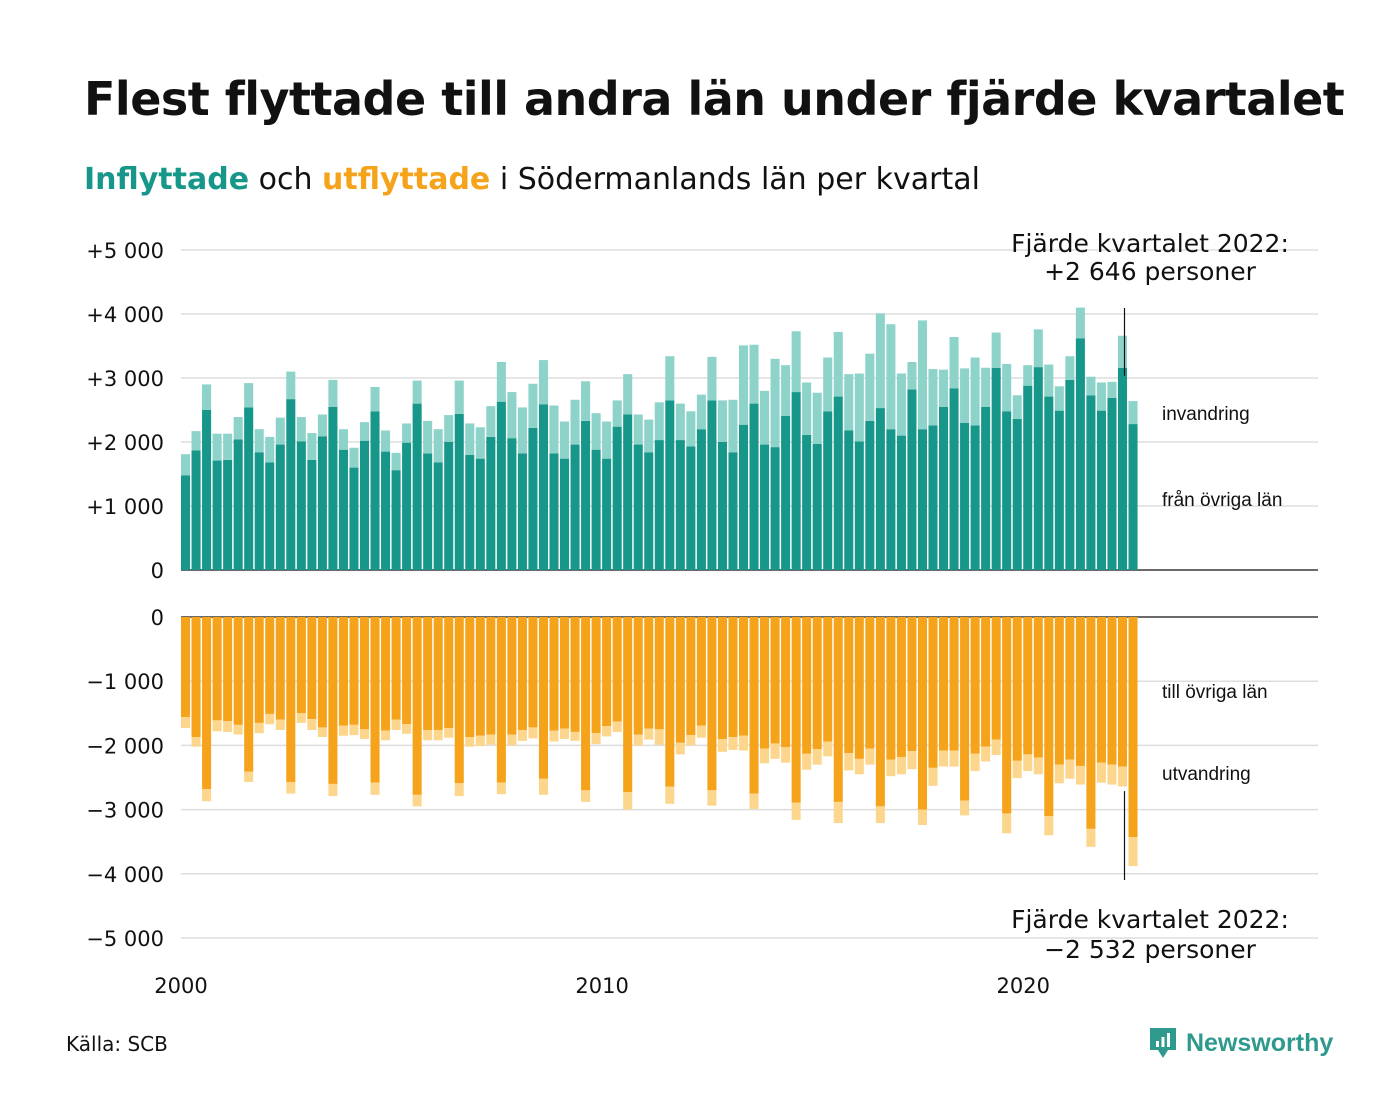 The height and width of the screenshot is (1120, 1400). I want to click on newsworthy-logo: Newsworthy, so click(1240, 1043).